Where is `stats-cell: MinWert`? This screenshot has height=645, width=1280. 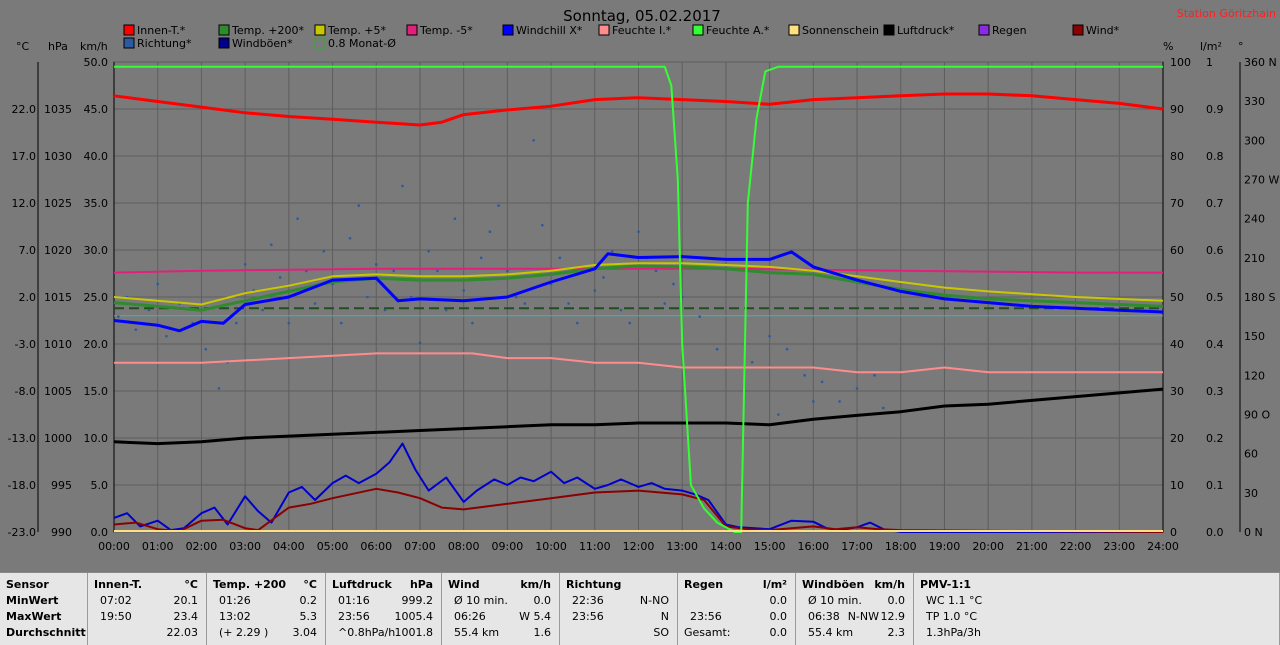
stats-cell: MinWert is located at coordinates (32, 600).